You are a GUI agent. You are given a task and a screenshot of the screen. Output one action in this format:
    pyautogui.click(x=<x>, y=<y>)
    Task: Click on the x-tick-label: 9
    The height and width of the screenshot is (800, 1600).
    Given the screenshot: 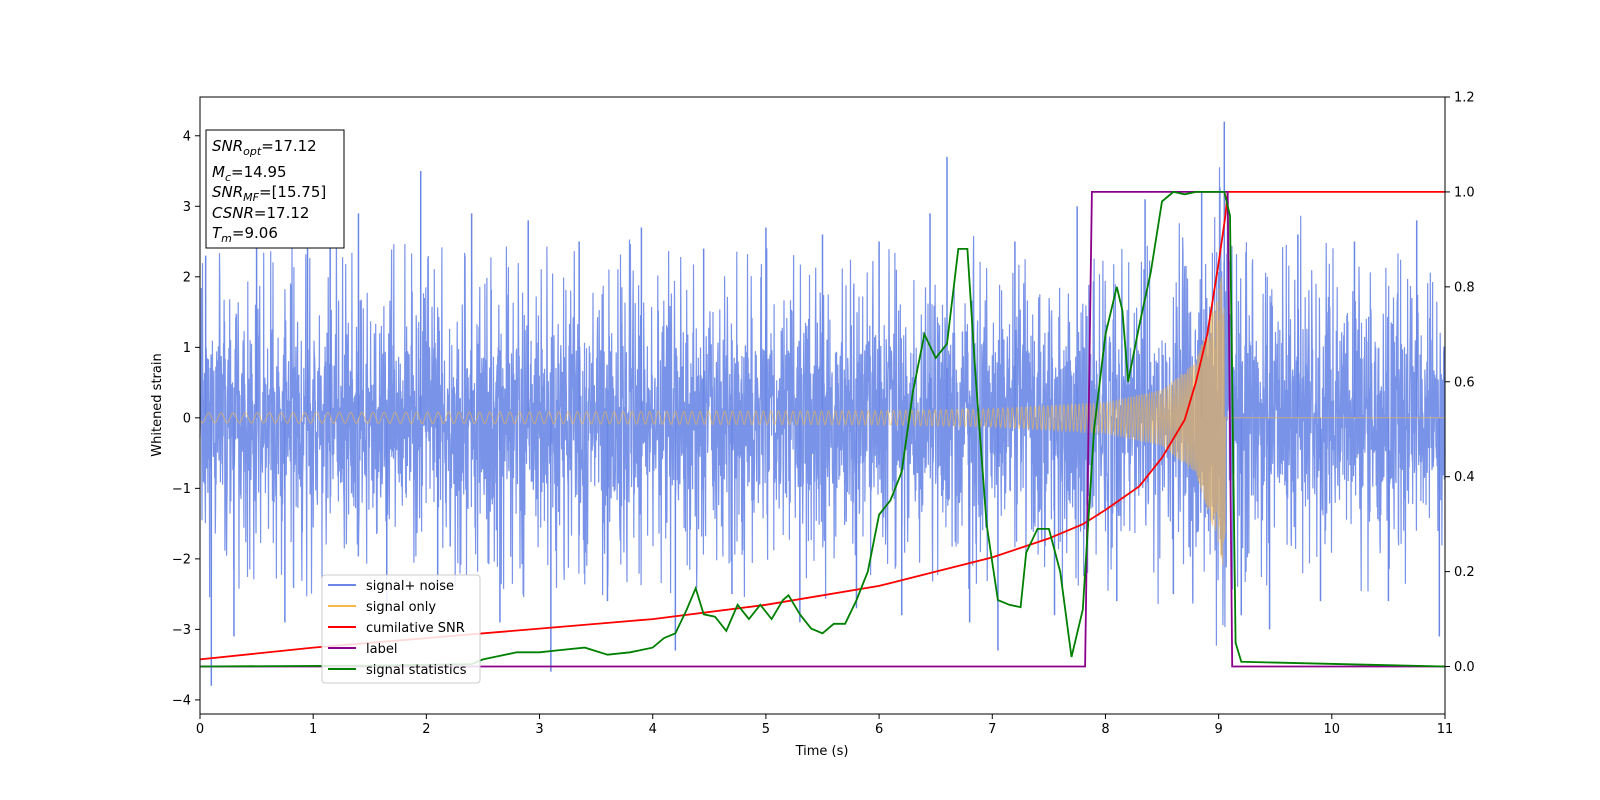 What is the action you would take?
    pyautogui.click(x=1218, y=729)
    